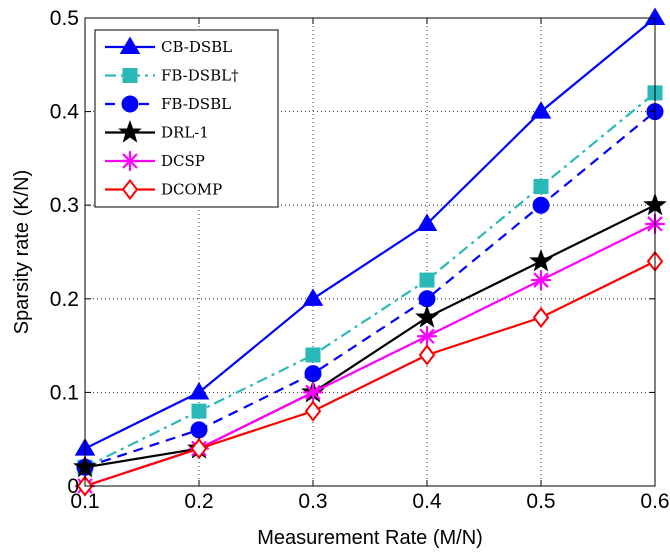 The width and height of the screenshot is (670, 552). Describe the element at coordinates (312, 501) in the screenshot. I see `x-tick-label: 0.3` at that location.